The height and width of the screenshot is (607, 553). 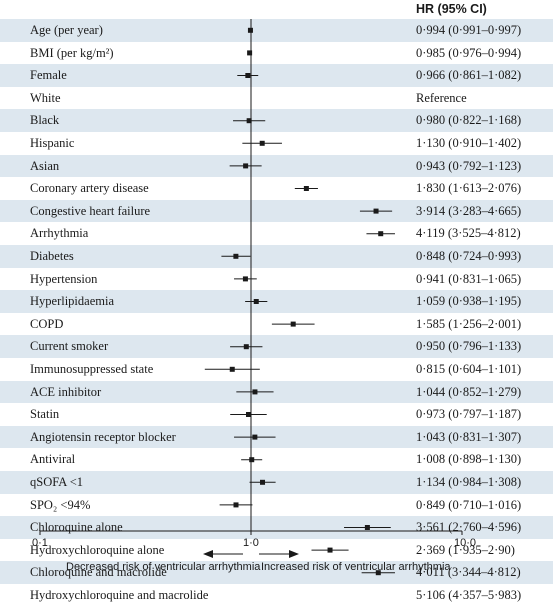 I want to click on row-hr-value: 1·830 (1·613–2·076), so click(x=469, y=188).